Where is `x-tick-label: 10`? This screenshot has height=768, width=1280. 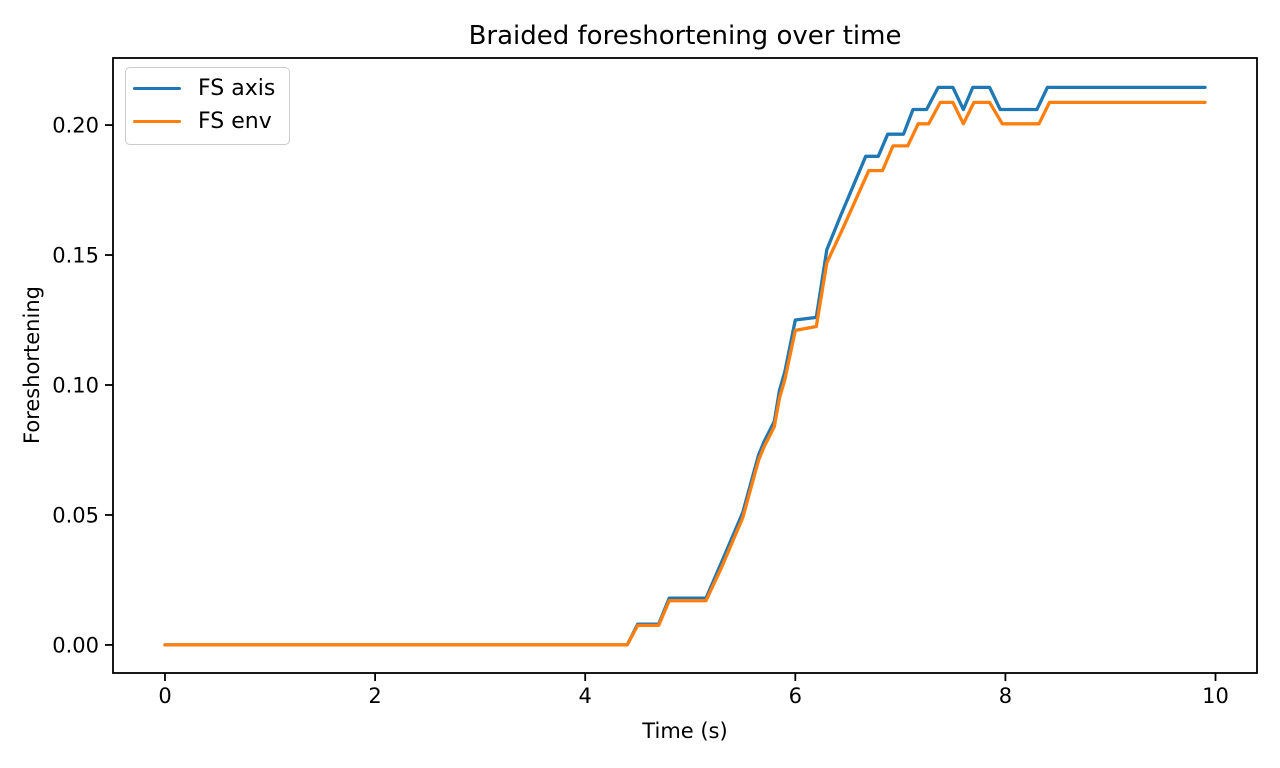 x-tick-label: 10 is located at coordinates (1215, 696).